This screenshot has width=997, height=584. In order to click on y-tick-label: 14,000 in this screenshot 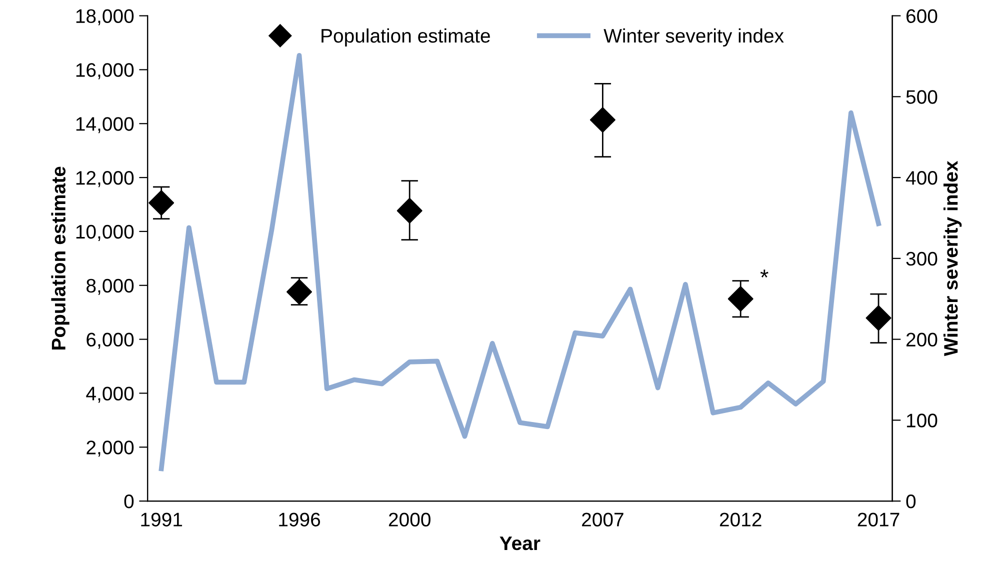, I will do `click(105, 125)`.